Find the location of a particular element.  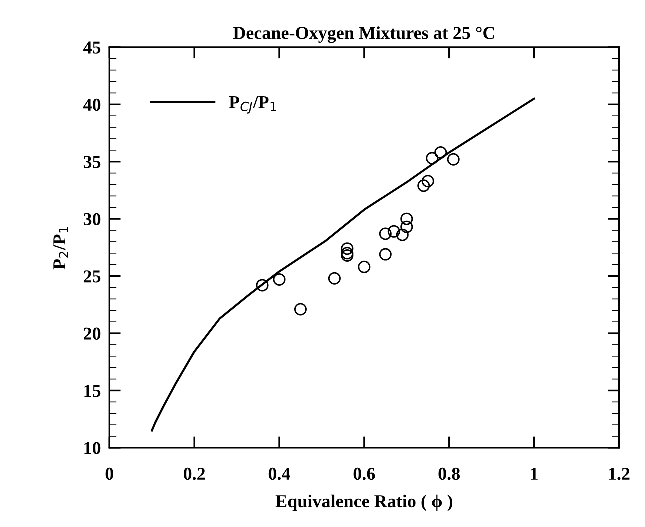

y-tick-label: 15 is located at coordinates (92, 391).